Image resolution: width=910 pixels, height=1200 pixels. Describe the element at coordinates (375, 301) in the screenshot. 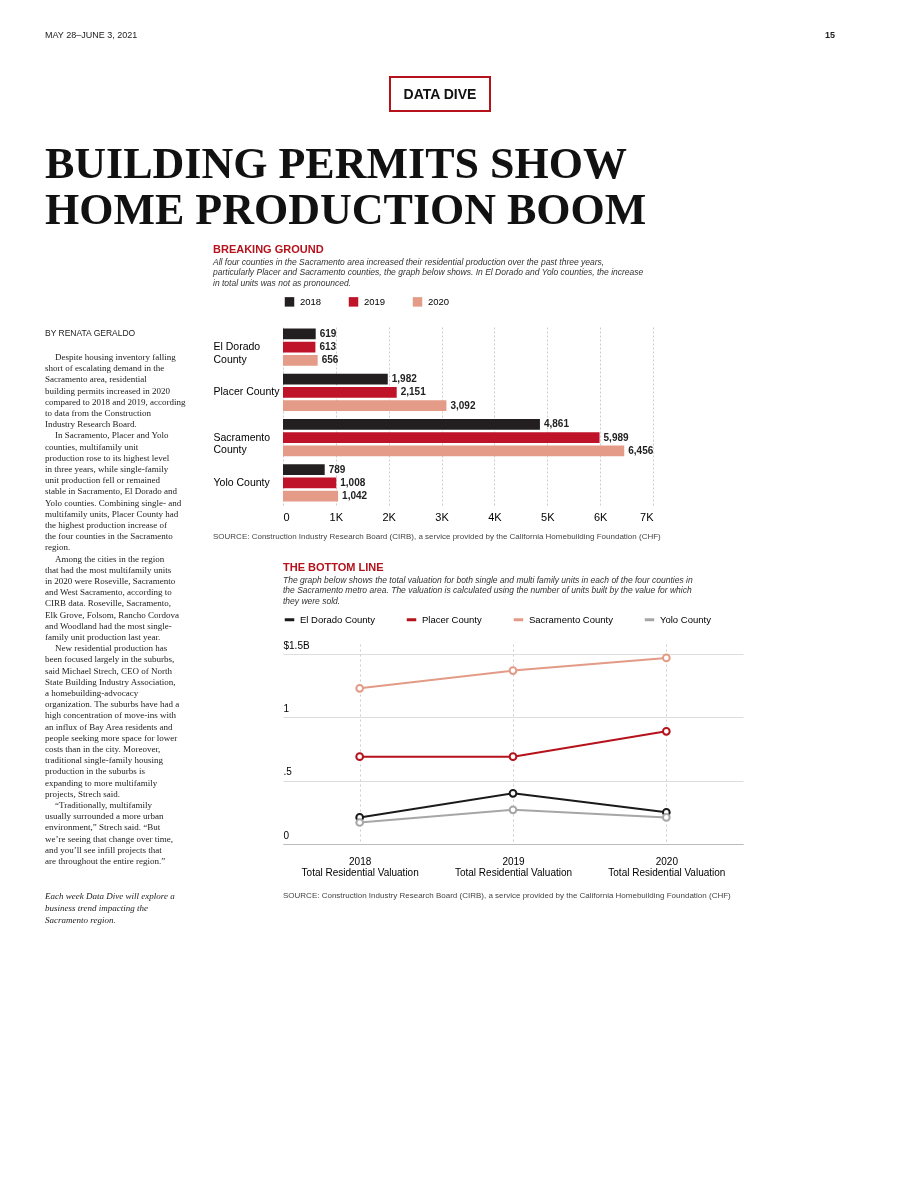

I see `legend-label: 2019` at that location.